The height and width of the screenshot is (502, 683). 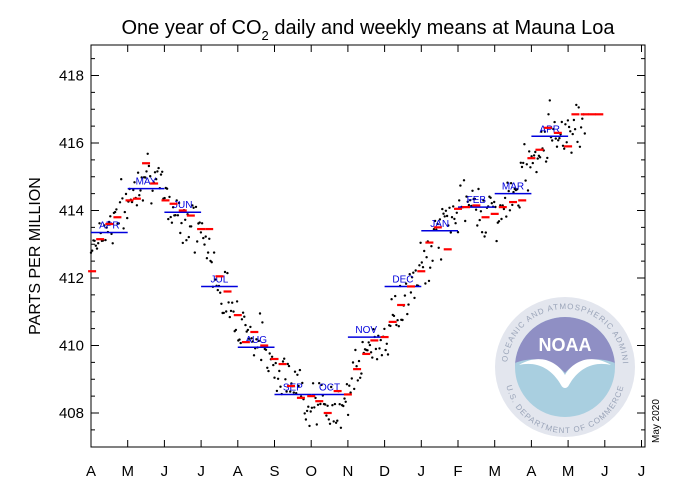 What do you see at coordinates (71, 413) in the screenshot?
I see `y-tick-label: 408` at bounding box center [71, 413].